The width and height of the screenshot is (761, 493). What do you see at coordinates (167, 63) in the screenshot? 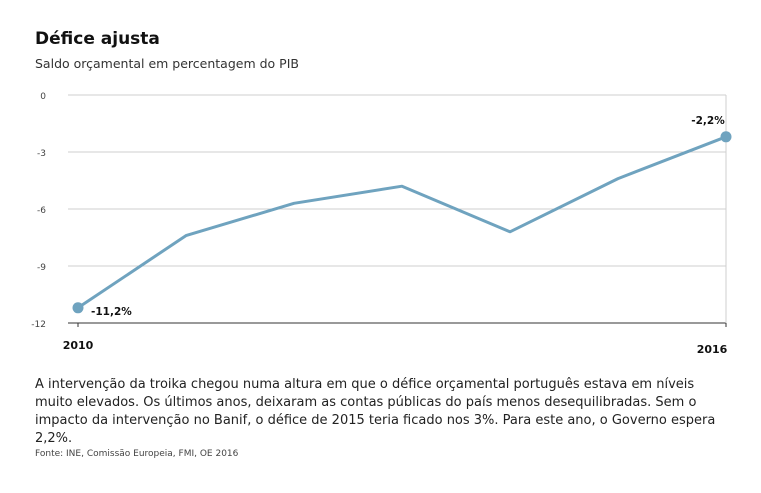
I see `chart-subtitle: Saldo orçamental em percentagem do PIB` at bounding box center [167, 63].